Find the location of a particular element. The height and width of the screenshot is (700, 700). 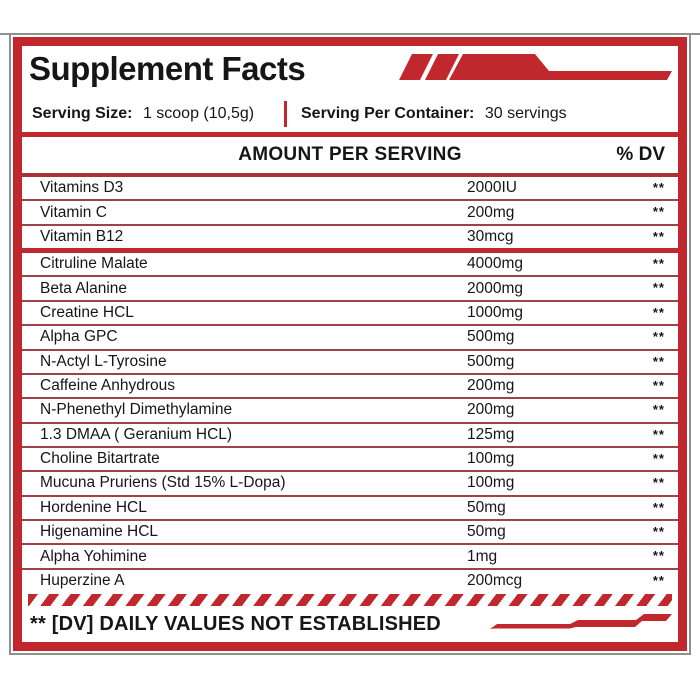

table-row: Choline Bitartrate 100mg ** is located at coordinates (350, 460).